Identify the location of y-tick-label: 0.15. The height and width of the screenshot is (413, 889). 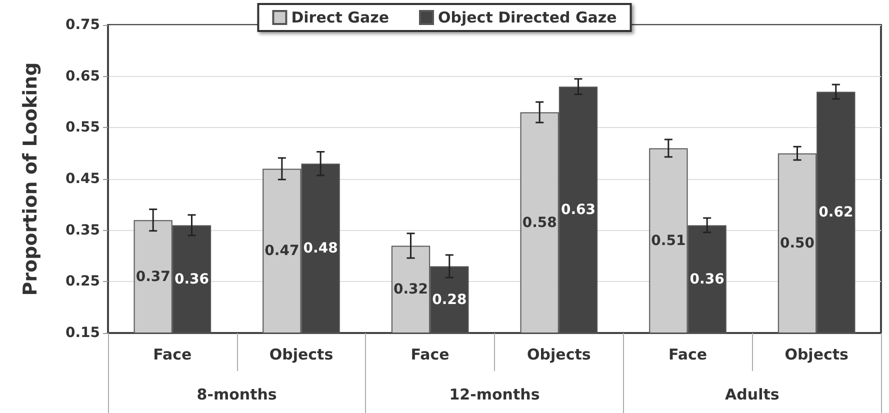
(82, 333).